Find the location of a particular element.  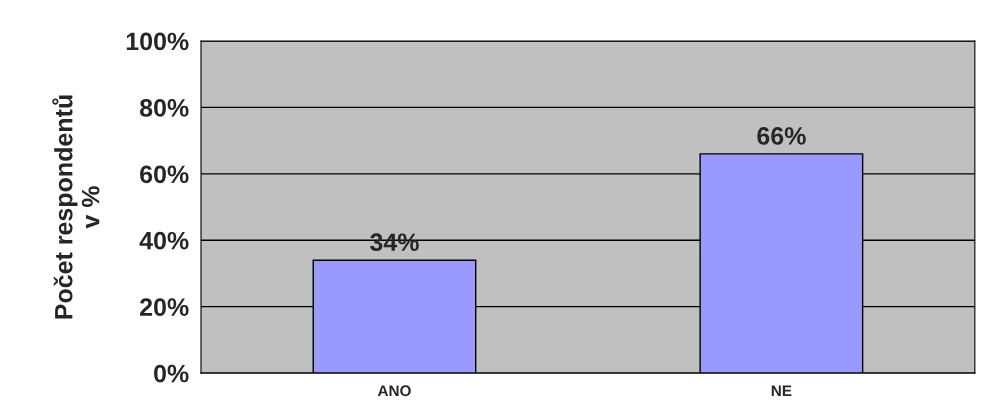

y-tick-label: 40% is located at coordinates (164, 240).